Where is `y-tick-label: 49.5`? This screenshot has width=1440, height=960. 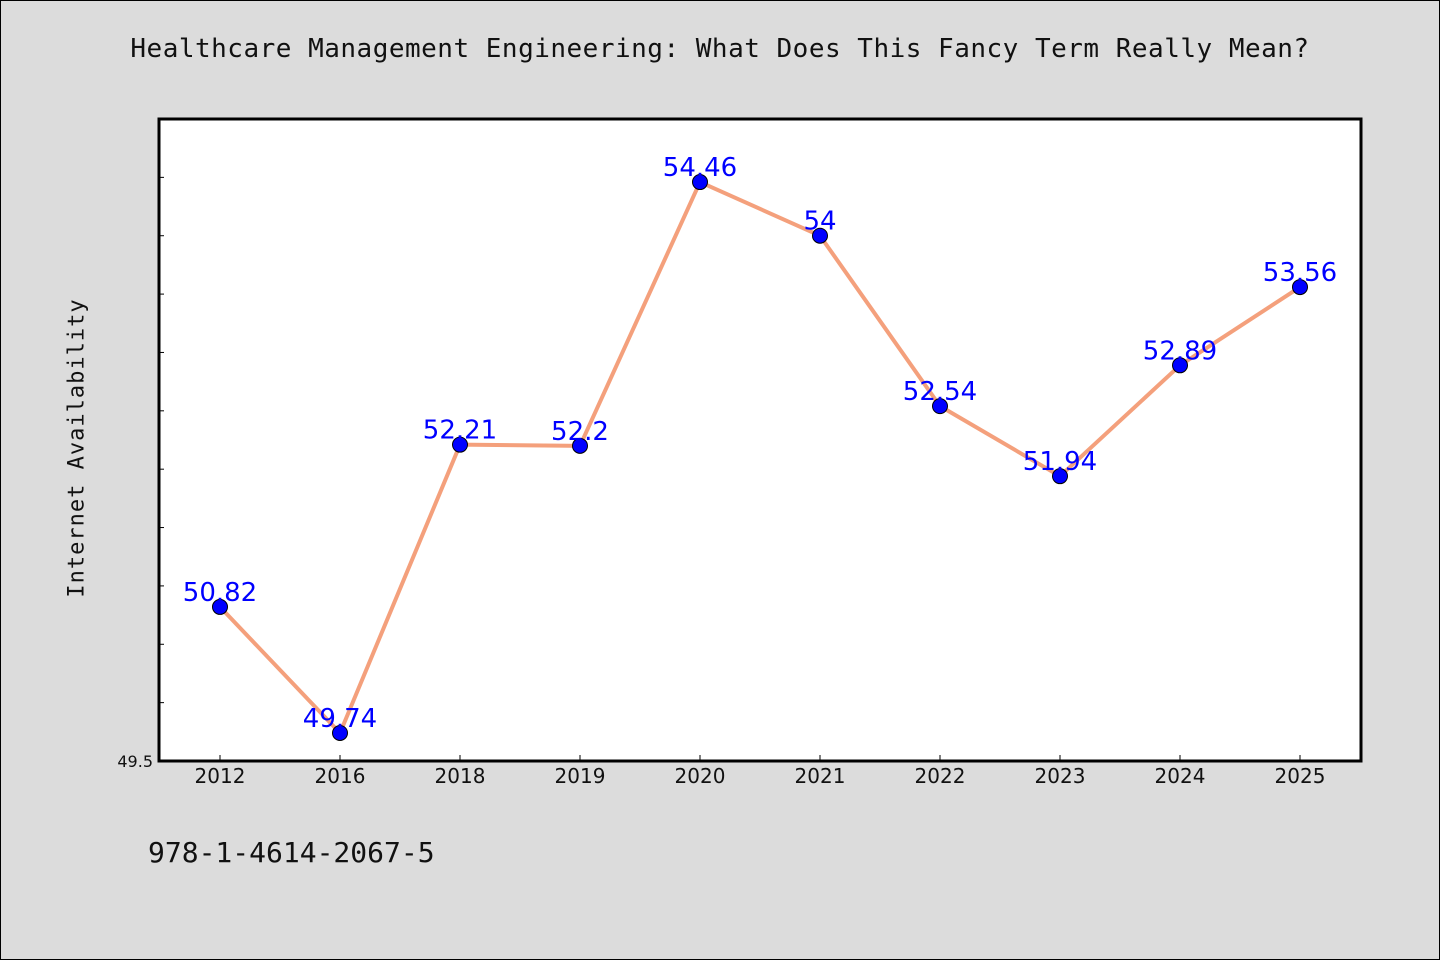 y-tick-label: 49.5 is located at coordinates (135, 761).